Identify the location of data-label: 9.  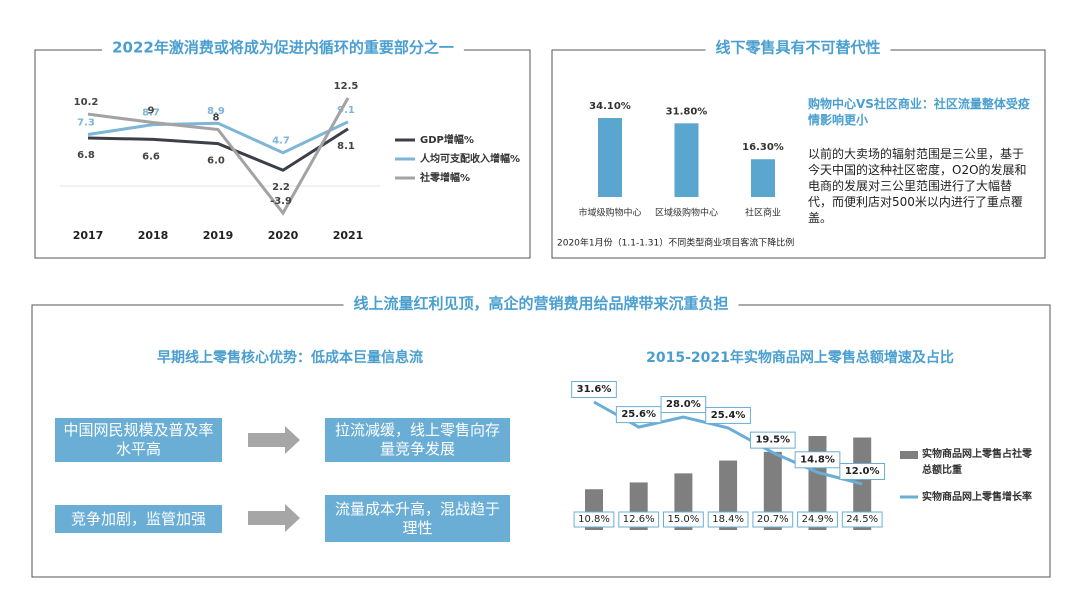
(151, 111).